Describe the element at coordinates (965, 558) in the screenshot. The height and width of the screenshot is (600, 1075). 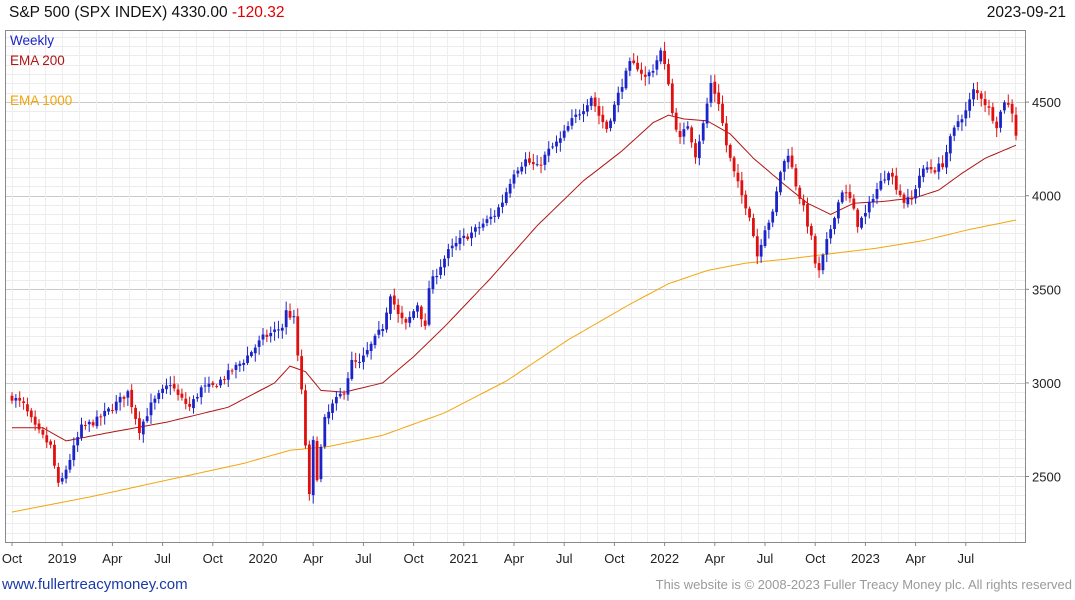
I see `x-tick-label: Jul` at that location.